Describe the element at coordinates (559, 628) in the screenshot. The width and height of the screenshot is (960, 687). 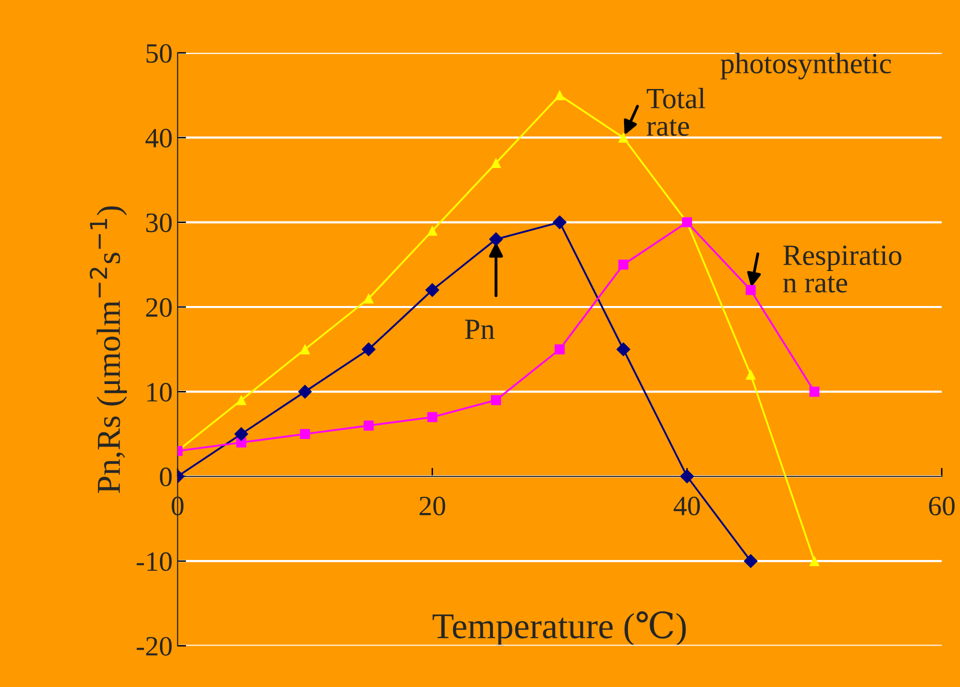
I see `x-axis-title: Temperature (℃)` at that location.